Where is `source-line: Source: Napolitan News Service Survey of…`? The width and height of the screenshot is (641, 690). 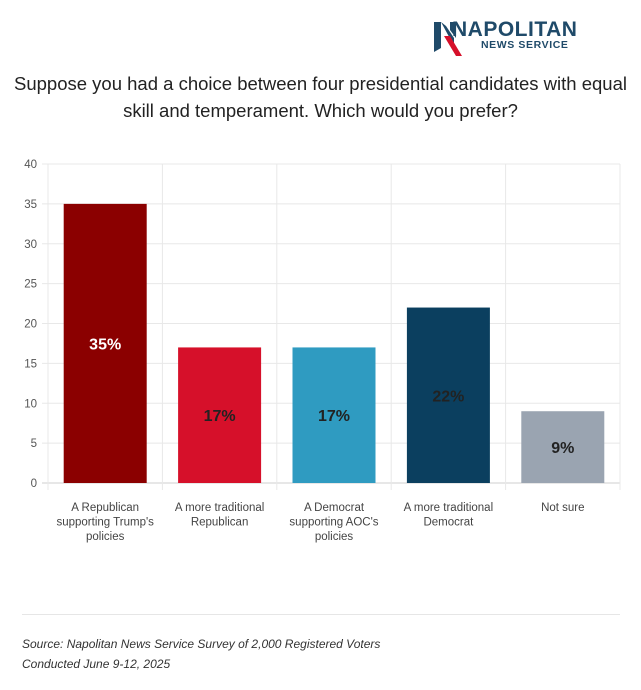 source-line: Source: Napolitan News Service Survey of… is located at coordinates (201, 644).